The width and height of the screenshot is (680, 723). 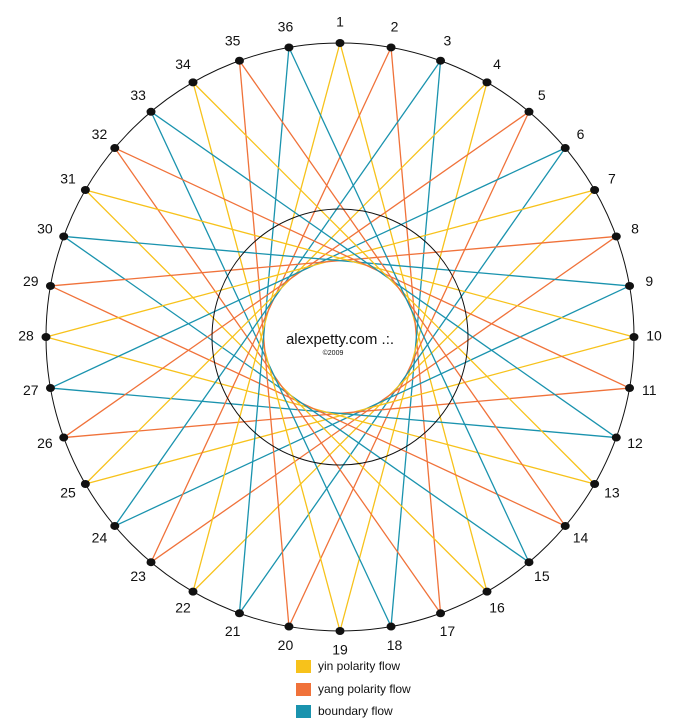 What do you see at coordinates (340, 22) in the screenshot?
I see `point-label: 1` at bounding box center [340, 22].